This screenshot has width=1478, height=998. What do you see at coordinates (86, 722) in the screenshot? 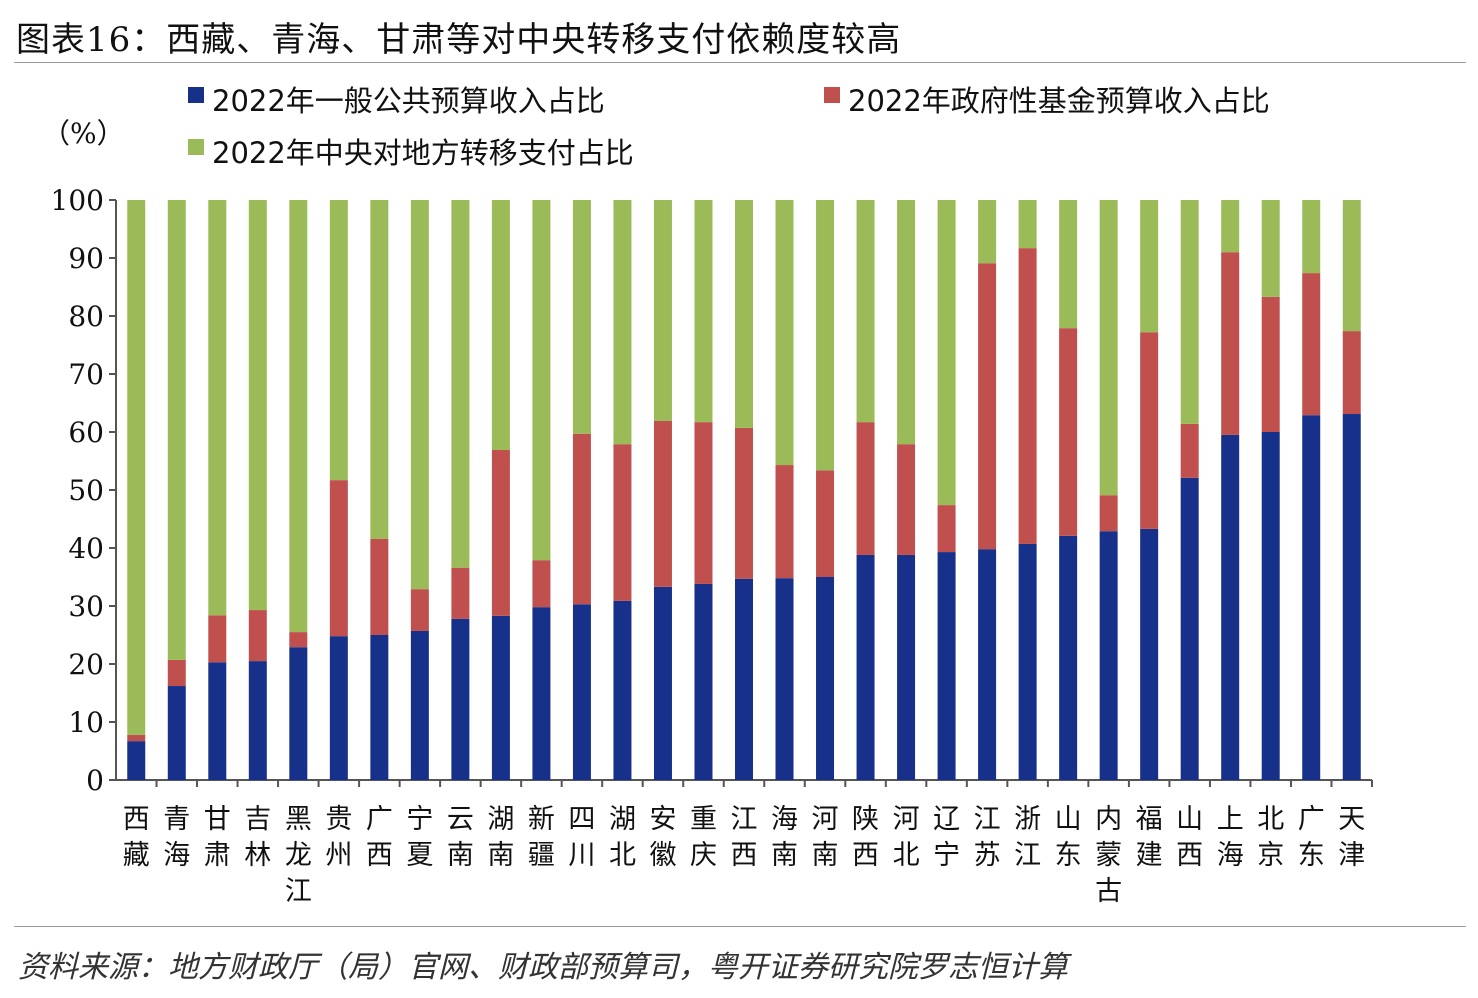
I see `y-tick-label: 10` at bounding box center [86, 722].